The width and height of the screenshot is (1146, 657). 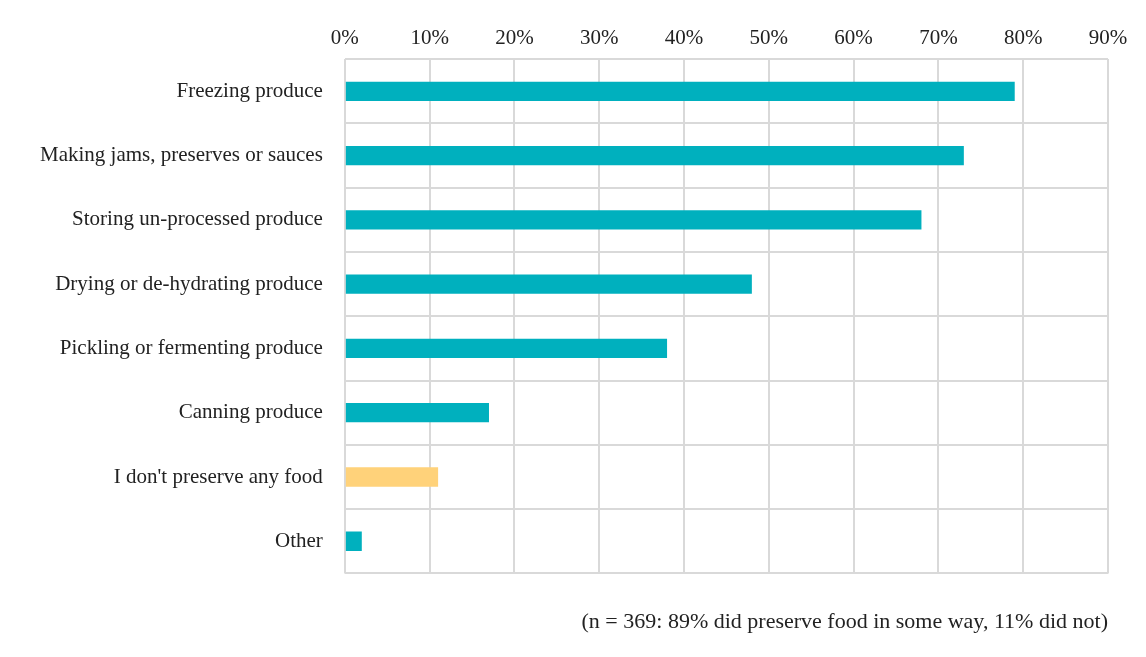 I want to click on x-tick-label: 50%, so click(x=769, y=37).